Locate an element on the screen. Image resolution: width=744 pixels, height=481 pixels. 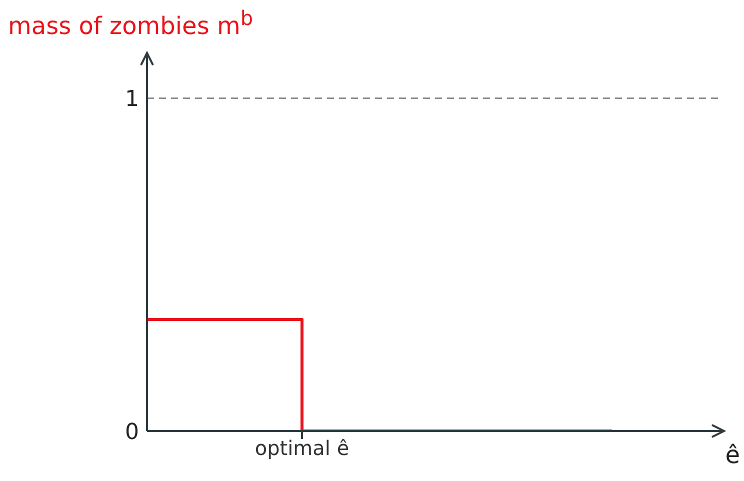
y-tick-label: 0 is located at coordinates (132, 432).